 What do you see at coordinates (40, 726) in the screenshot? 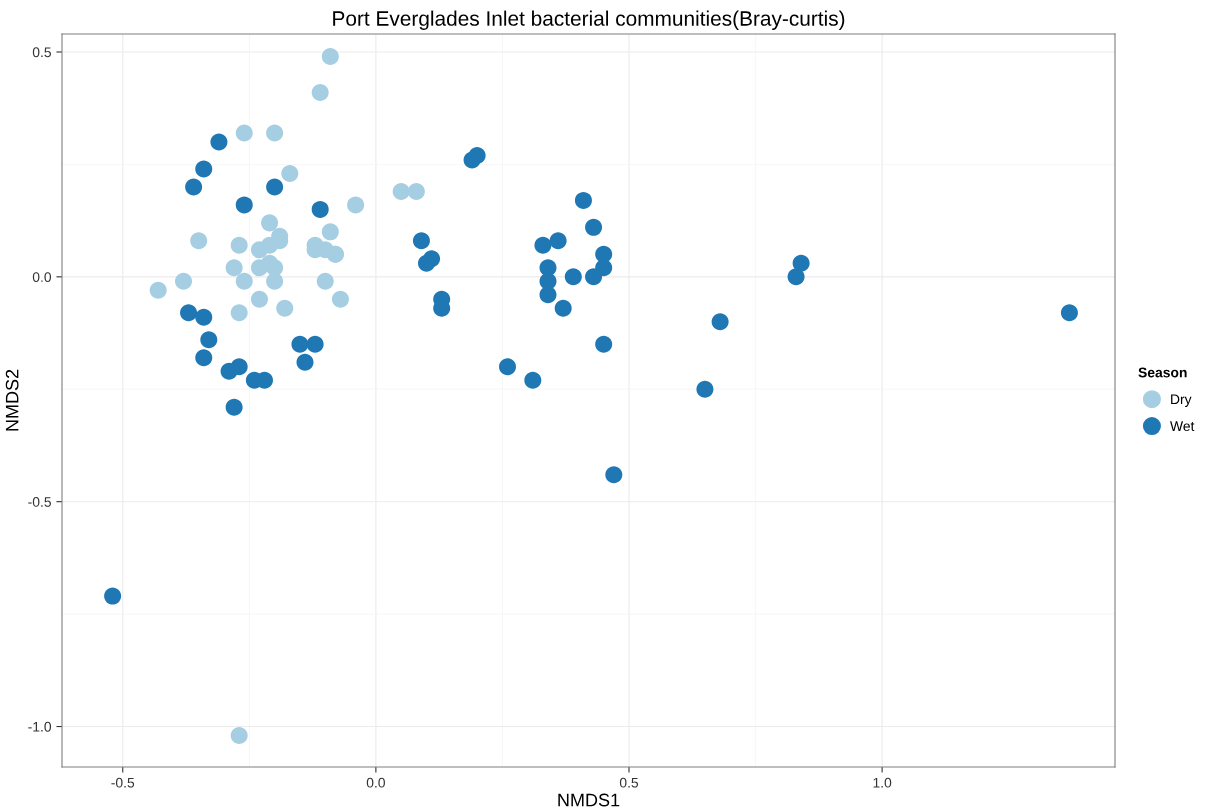
I see `y-tick-label: -1.0` at bounding box center [40, 726].